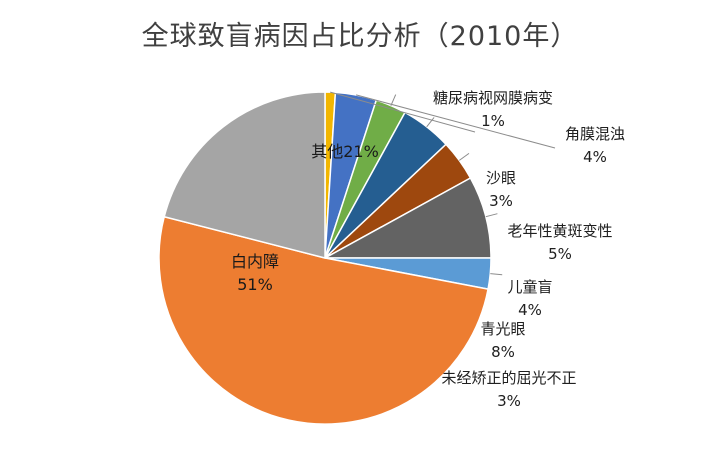 This screenshot has width=720, height=451. I want to click on slice-label-4: 老年性黄斑变性, so click(559, 231).